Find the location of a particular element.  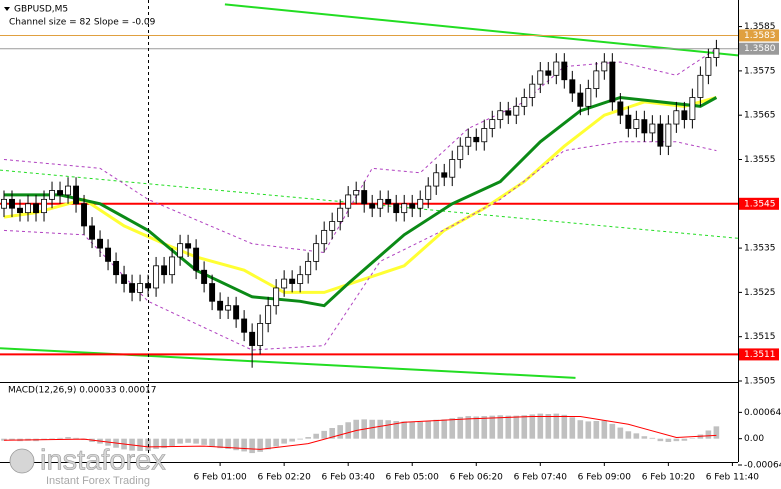

level-label: 1.3511 is located at coordinates (760, 355).